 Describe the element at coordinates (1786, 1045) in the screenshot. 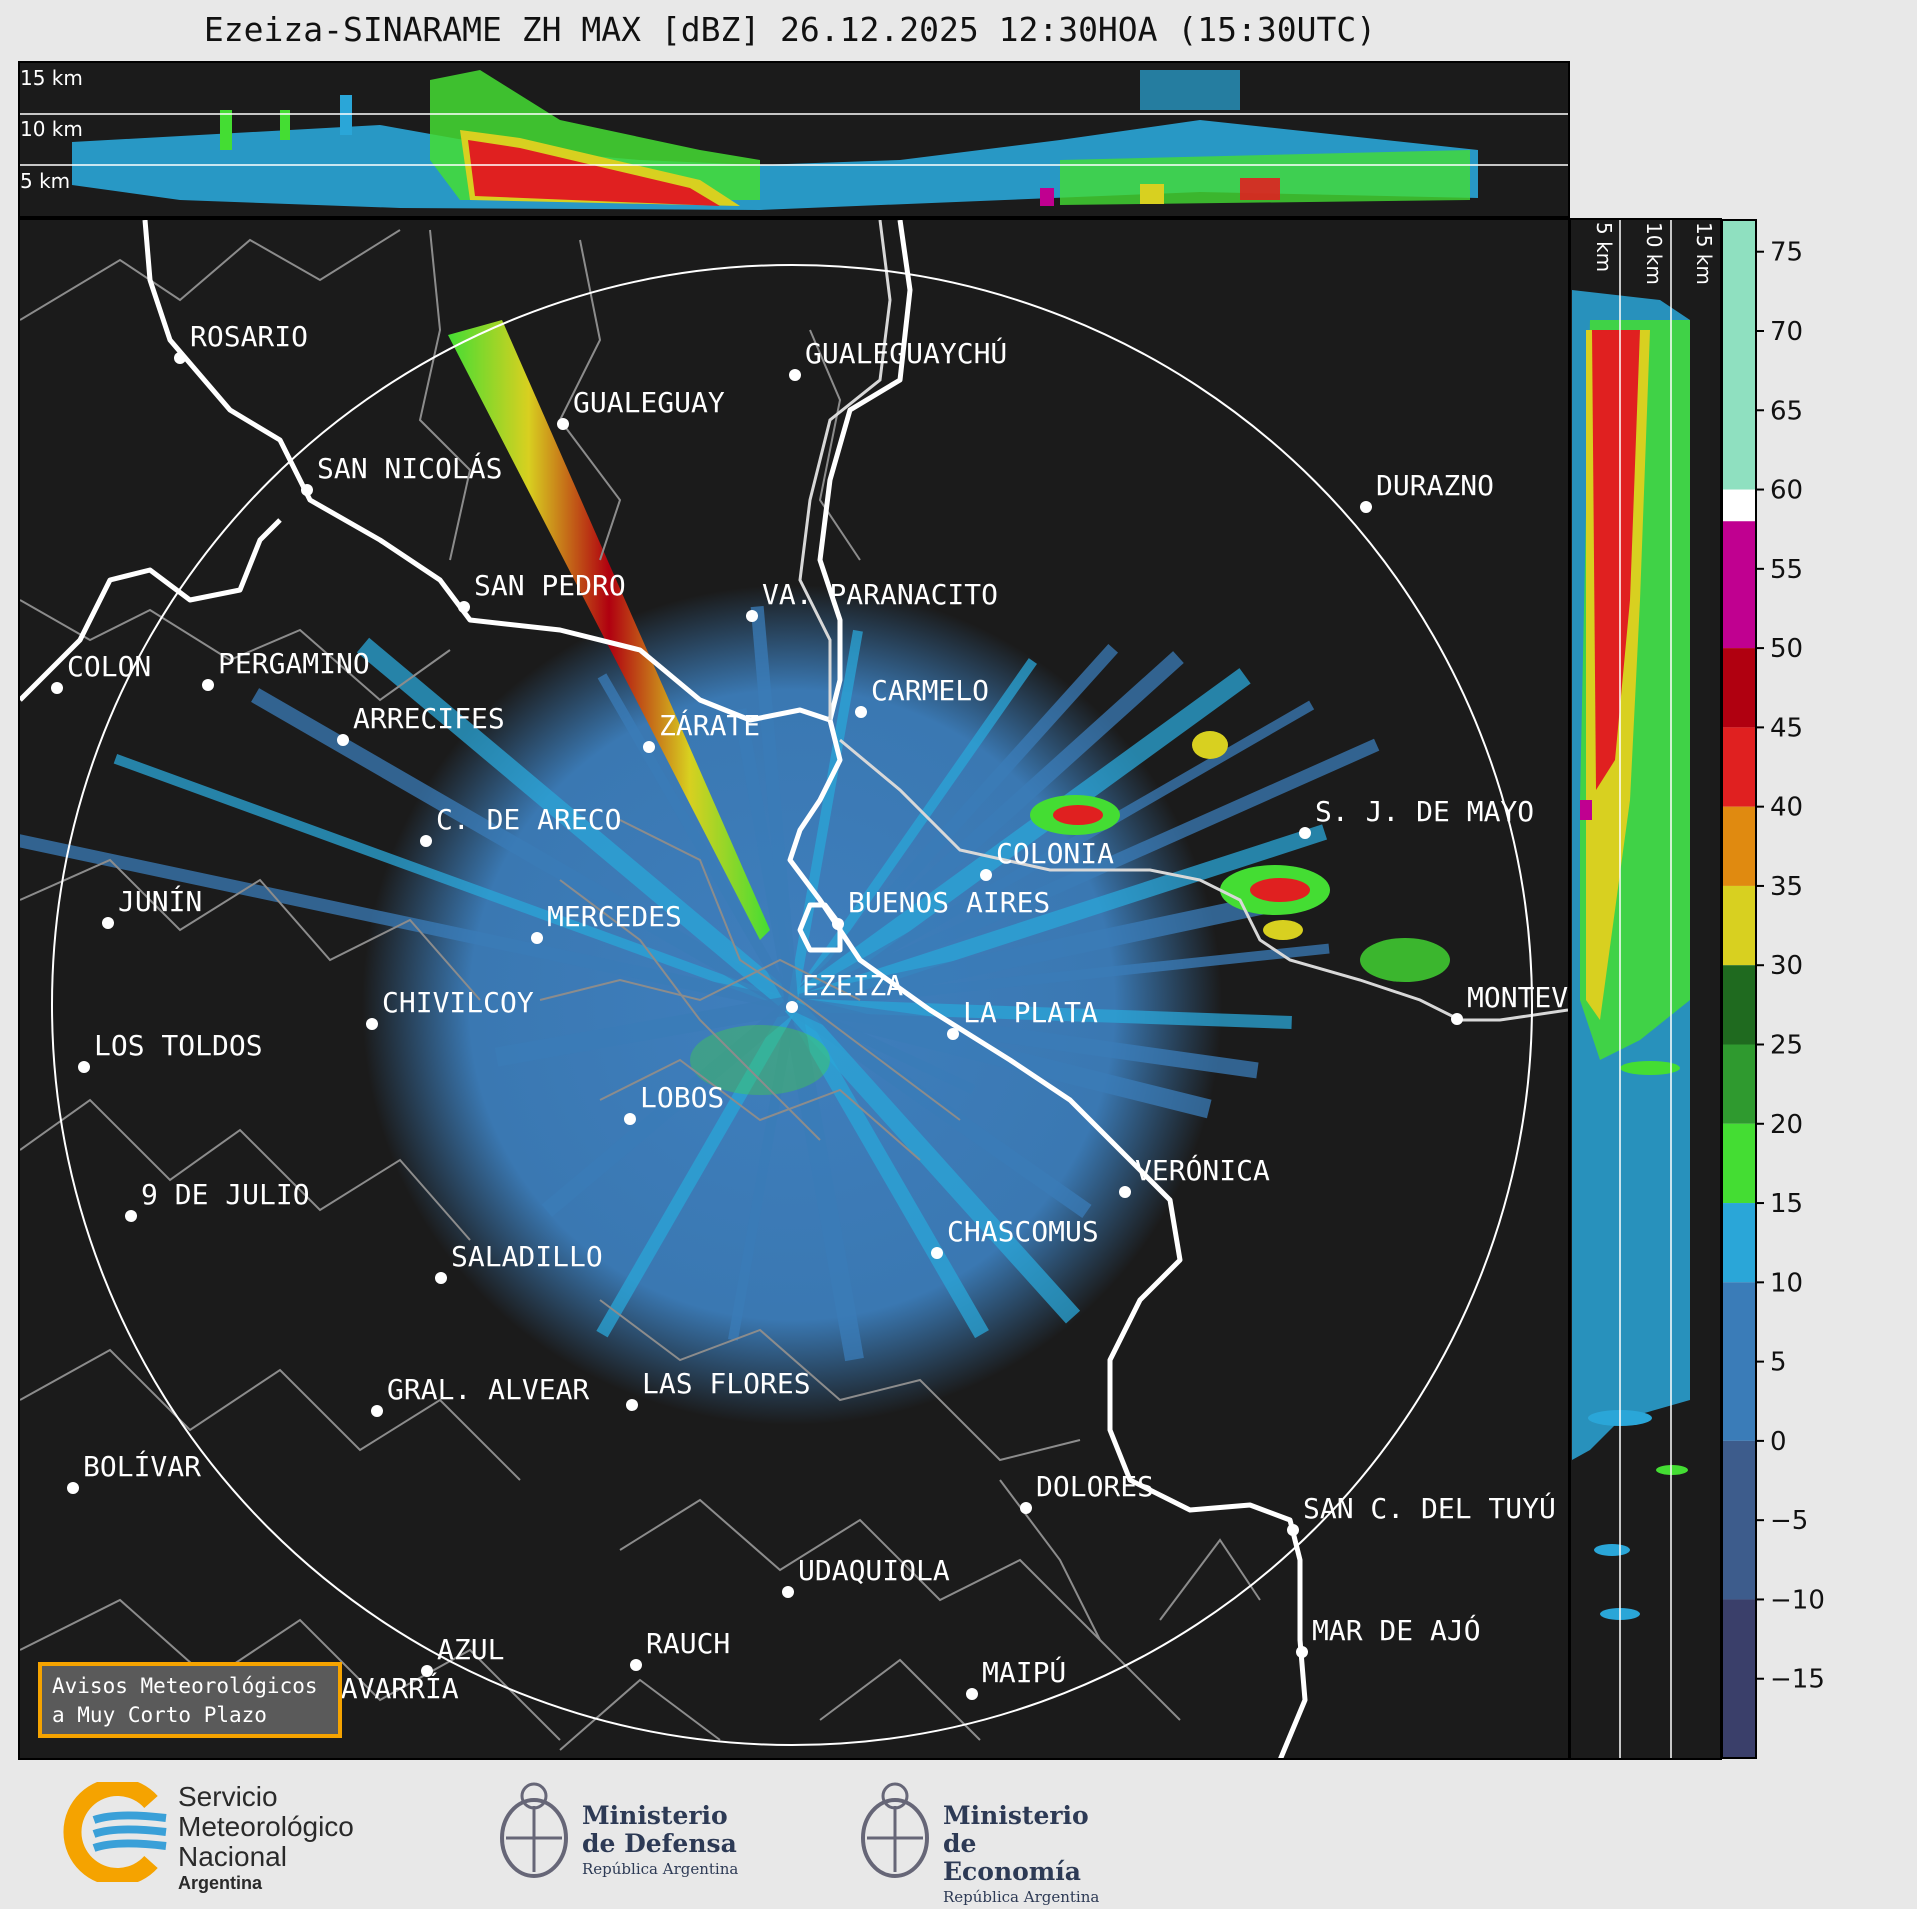

I see `colorbar-tick-label: 25` at that location.